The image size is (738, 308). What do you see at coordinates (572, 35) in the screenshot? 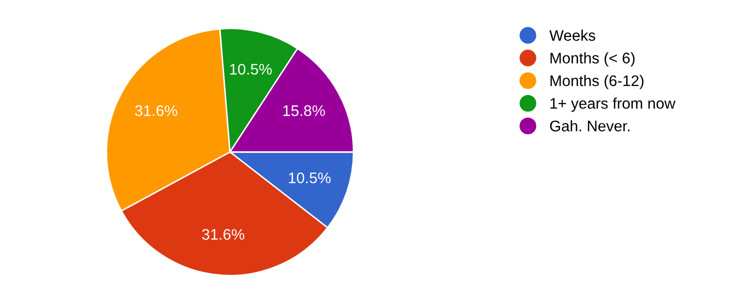
I see `legend-label: Weeks` at bounding box center [572, 35].